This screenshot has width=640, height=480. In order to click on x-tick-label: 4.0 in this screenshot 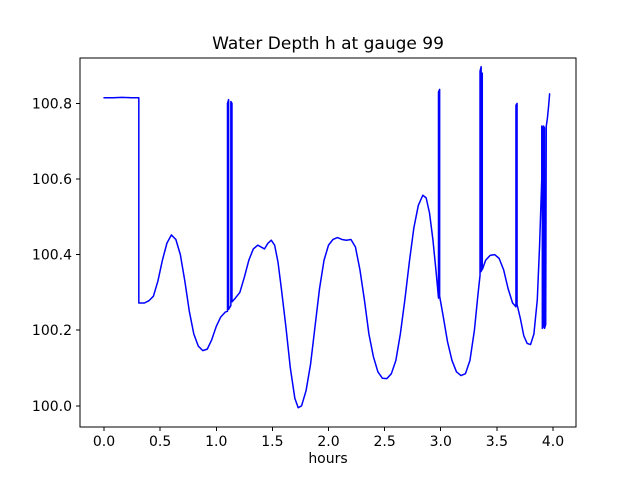, I will do `click(553, 442)`.